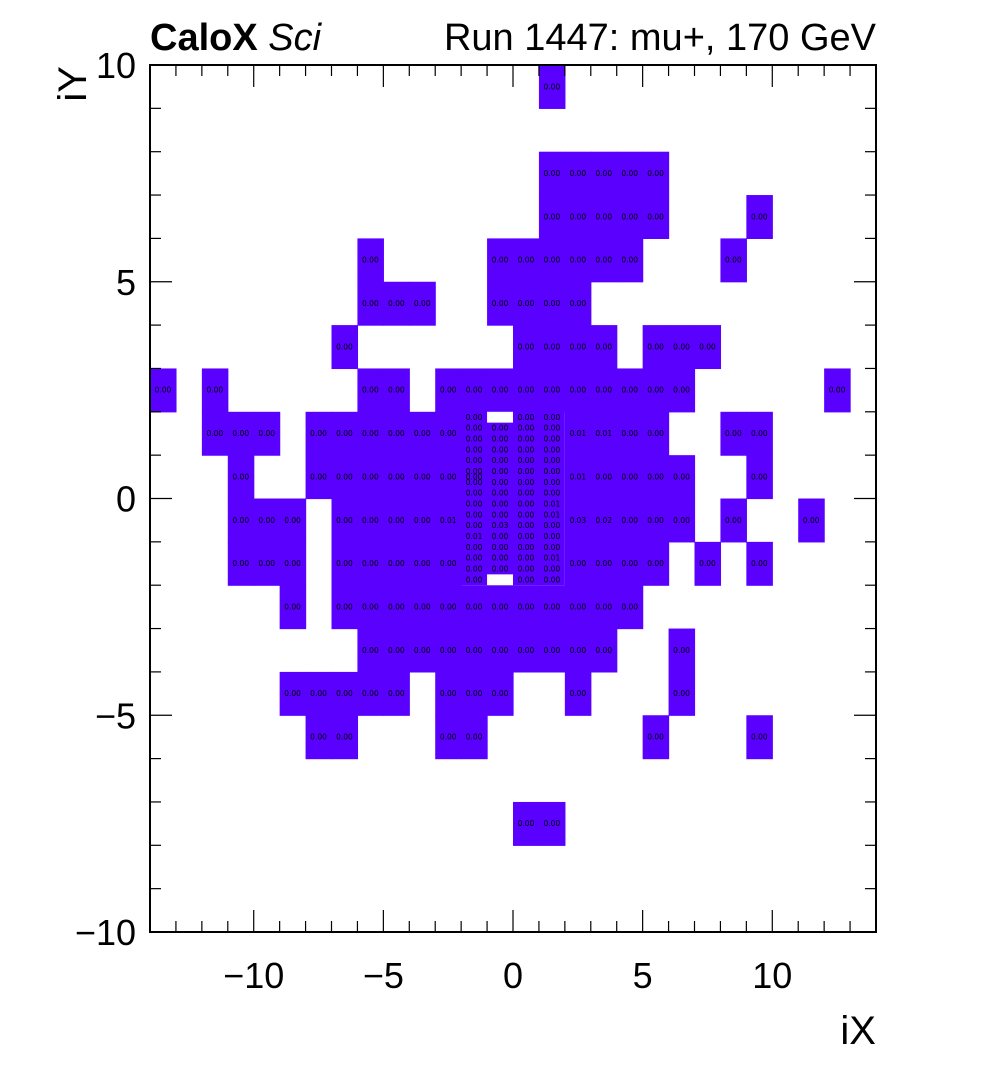 The width and height of the screenshot is (996, 1072). I want to click on x-axis-label: iX, so click(858, 1031).